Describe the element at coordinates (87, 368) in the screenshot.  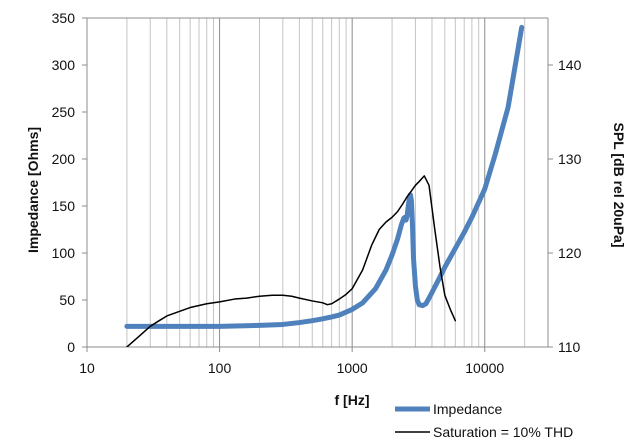
I see `x-tick-label: 10` at that location.